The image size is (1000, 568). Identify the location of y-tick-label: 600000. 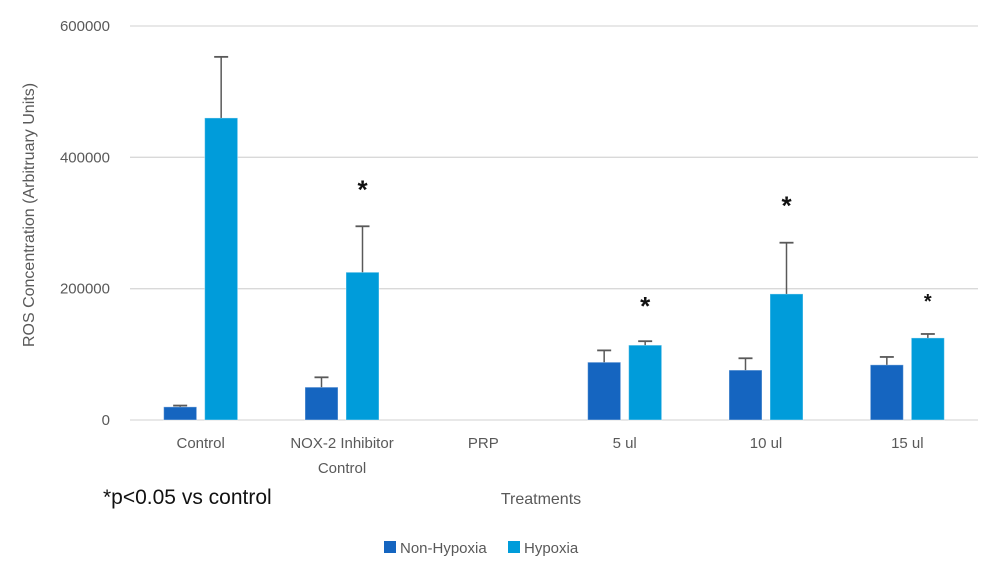
(85, 26).